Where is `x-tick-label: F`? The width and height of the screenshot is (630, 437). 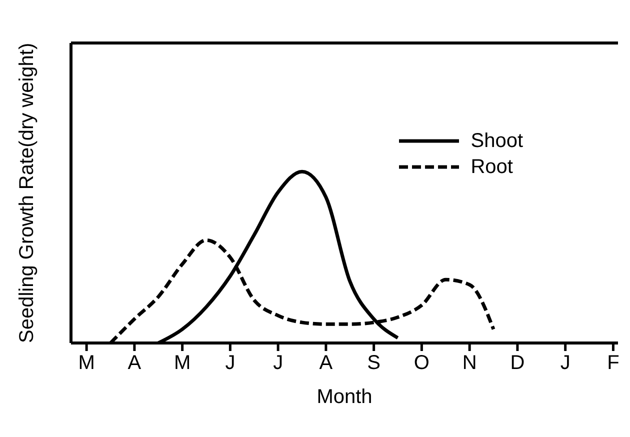
x-tick-label: F is located at coordinates (613, 363).